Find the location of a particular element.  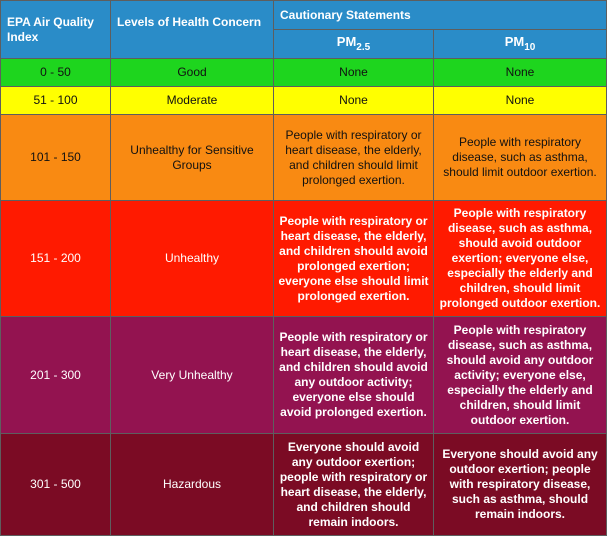

table-row-moderate: 51 - 100 Moderate None None is located at coordinates (304, 100).